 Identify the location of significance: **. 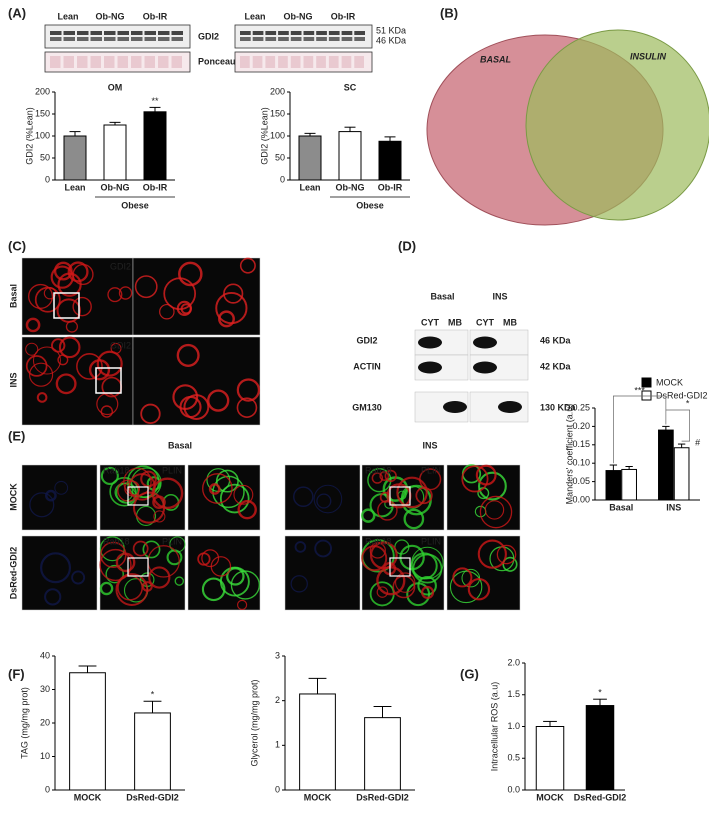
(155, 101).